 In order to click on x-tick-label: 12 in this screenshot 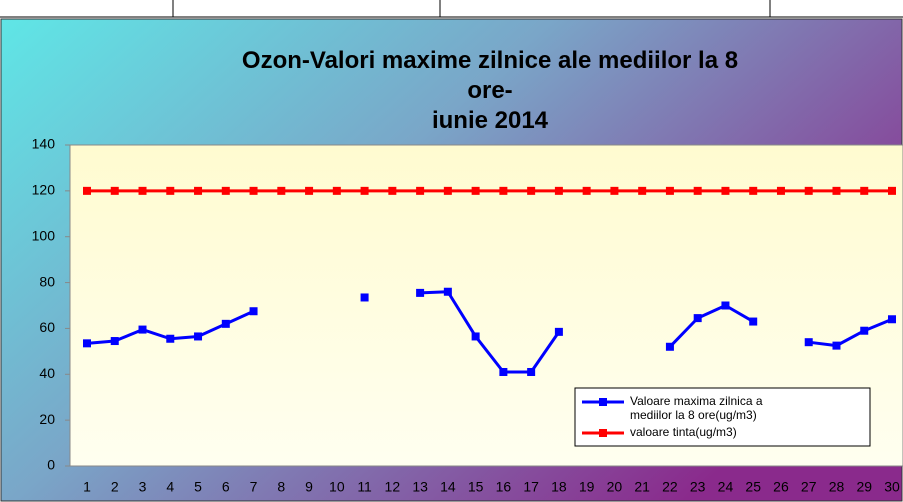, I will do `click(393, 487)`.